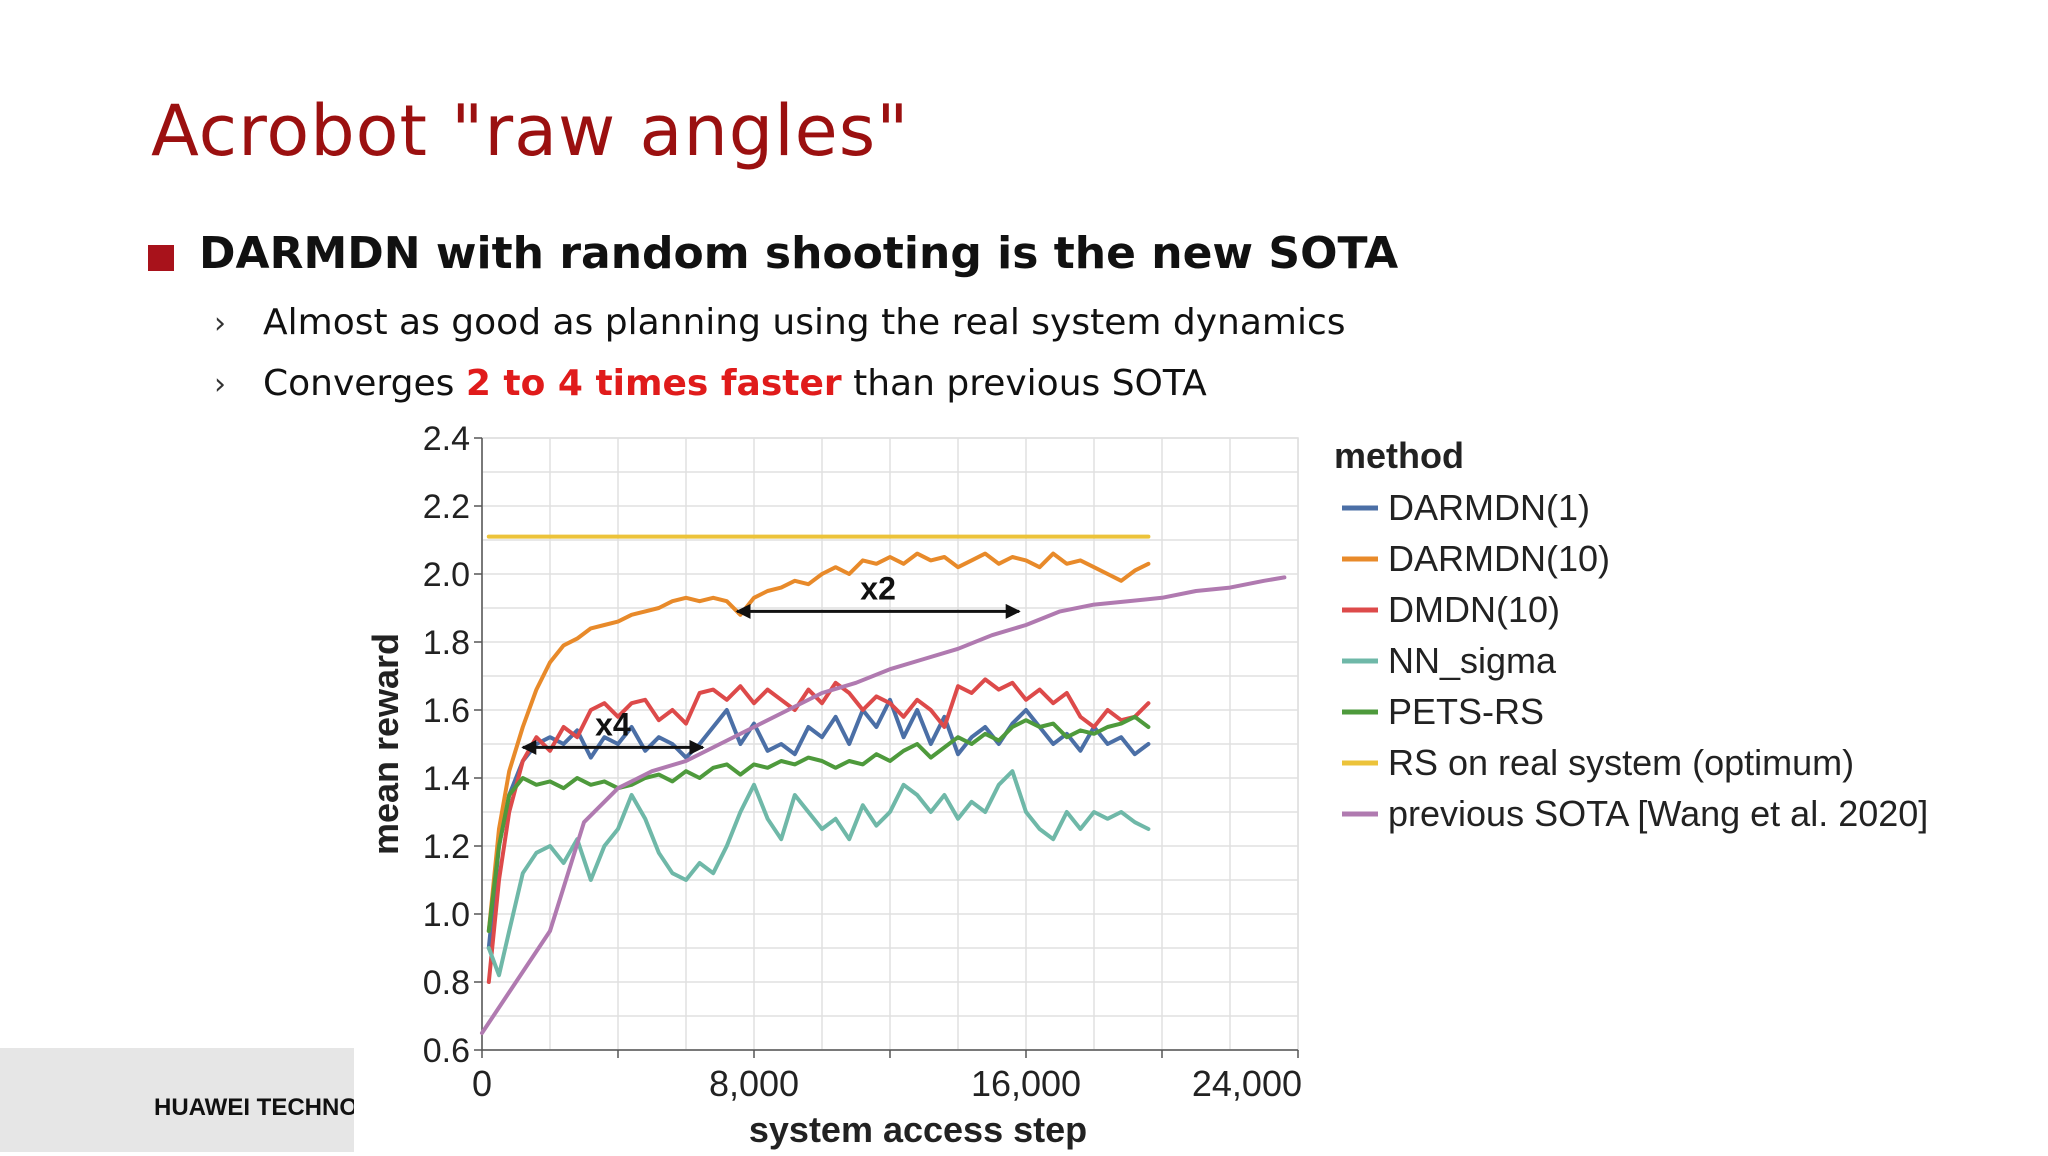 The height and width of the screenshot is (1156, 2048). Describe the element at coordinates (1499, 558) in the screenshot. I see `legend-entry: DARMDN(10)` at that location.